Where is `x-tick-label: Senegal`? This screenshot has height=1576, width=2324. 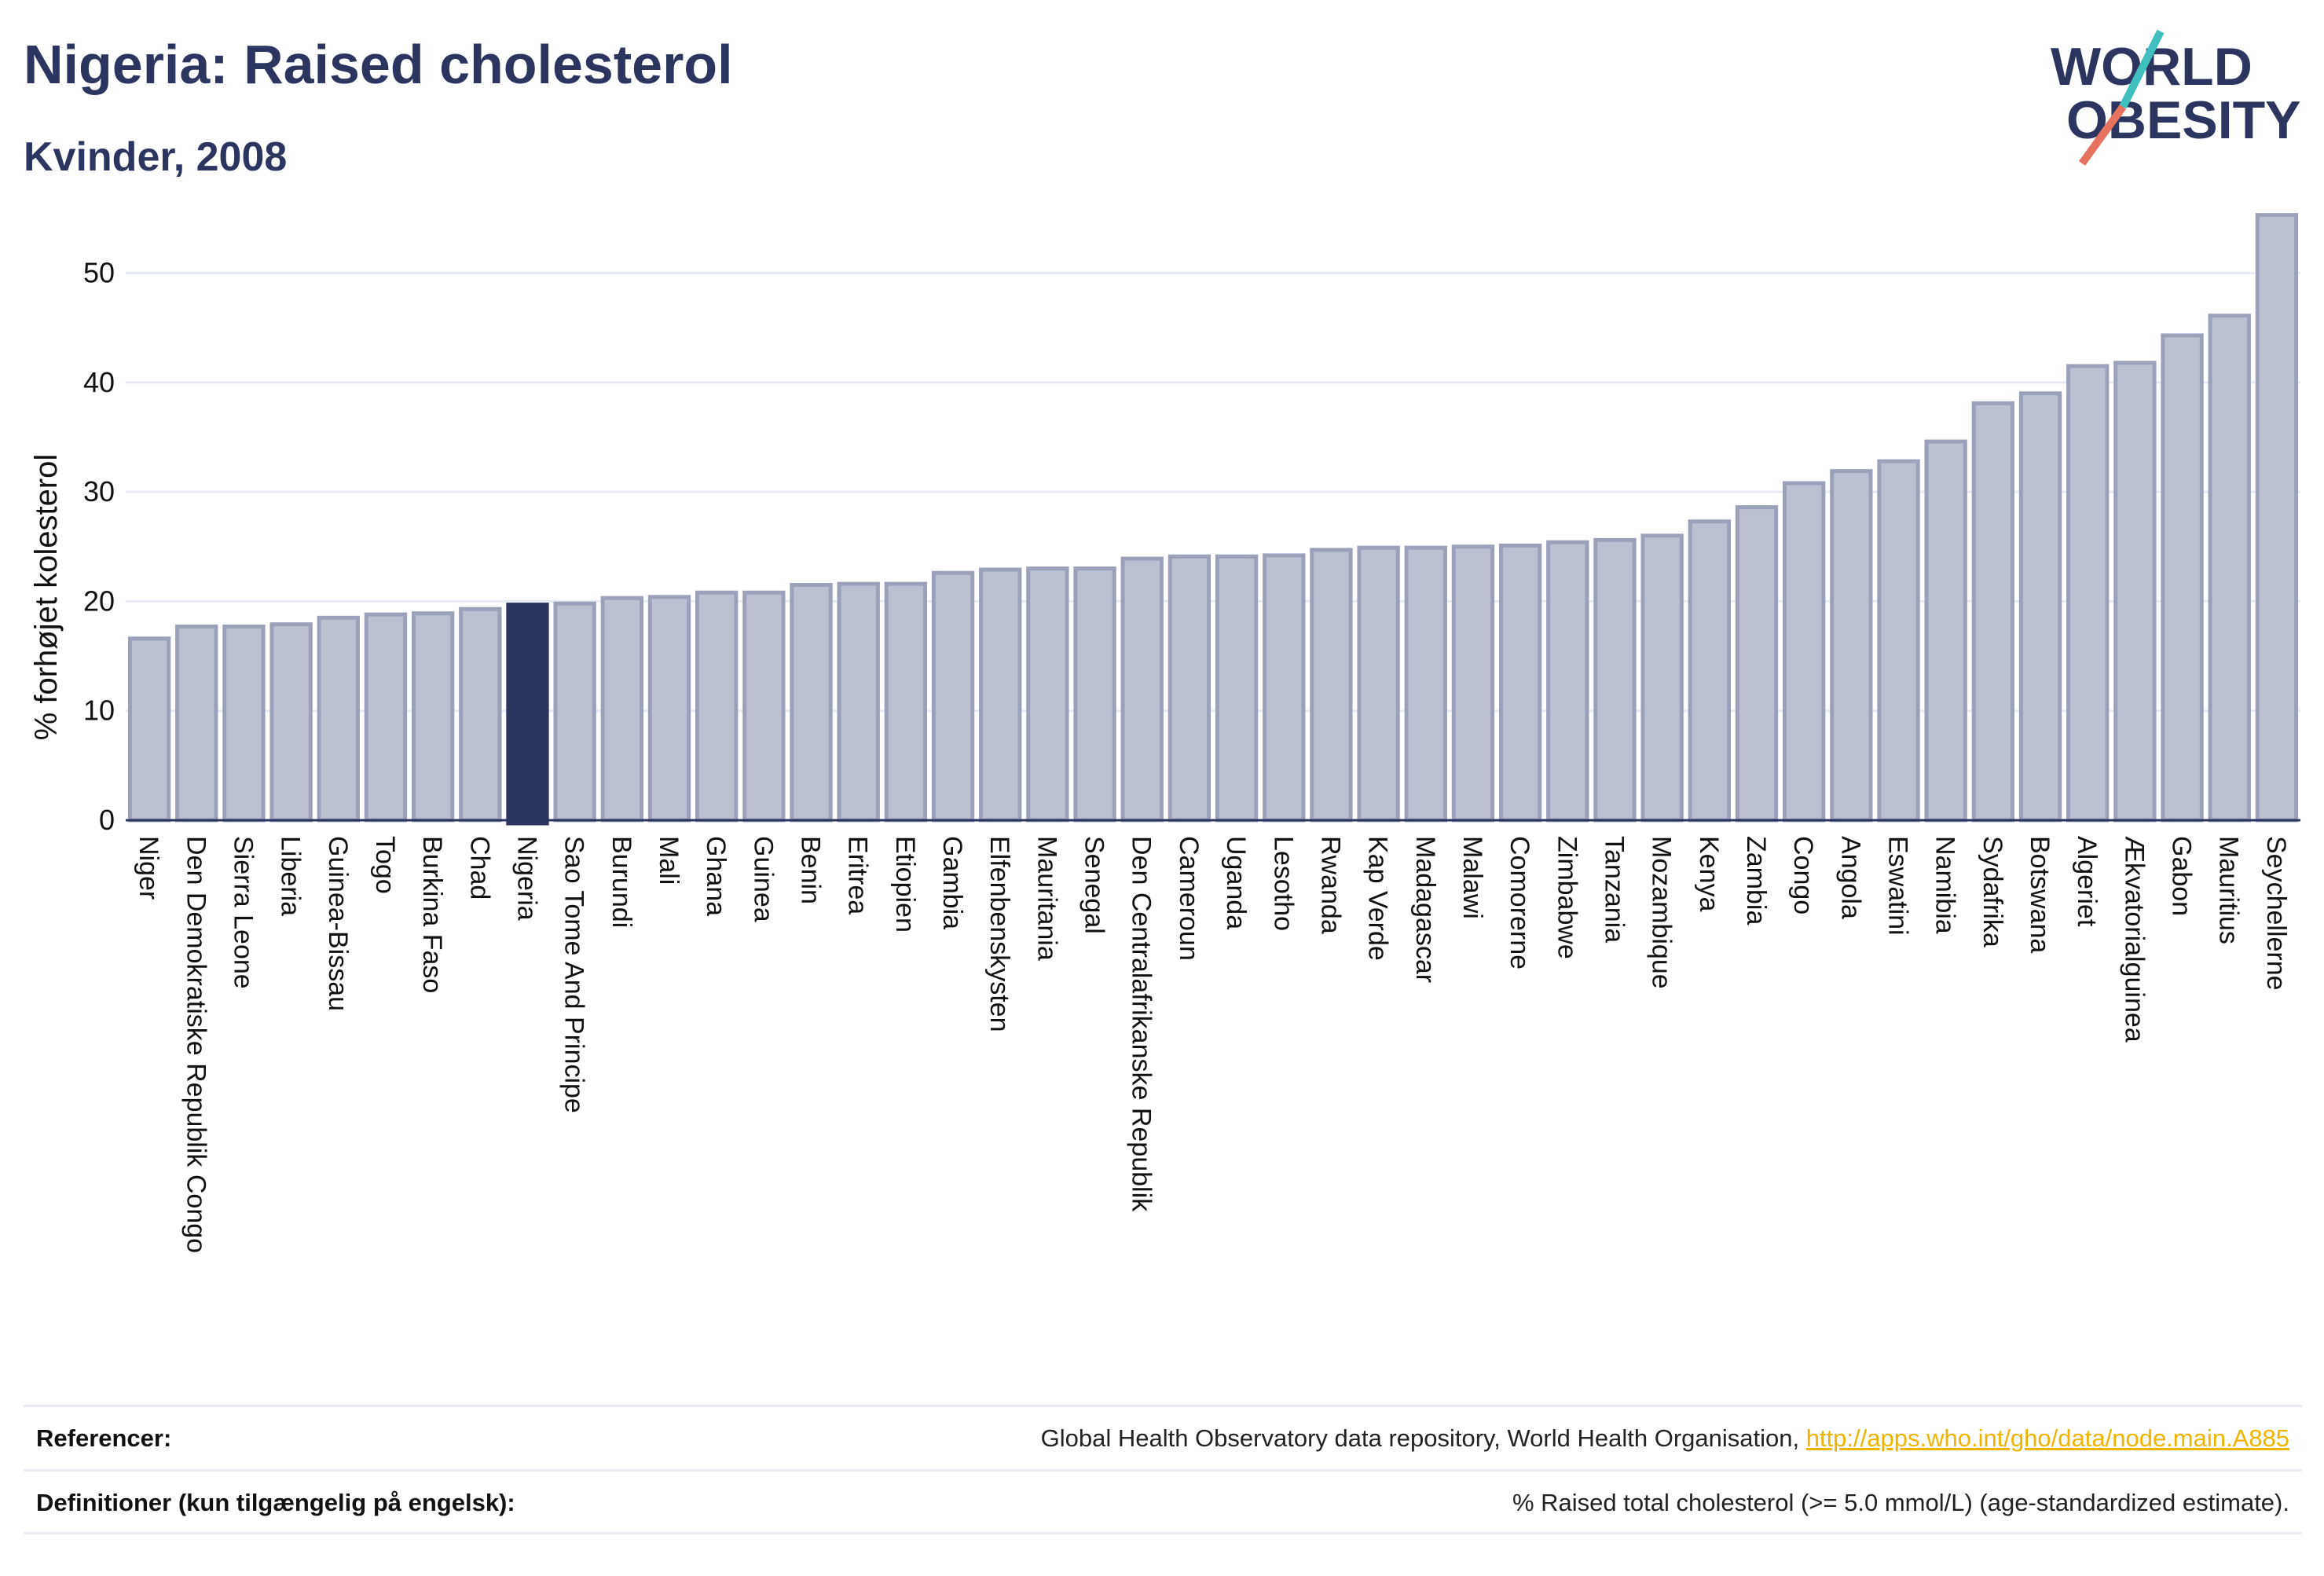
x-tick-label: Senegal is located at coordinates (1094, 885).